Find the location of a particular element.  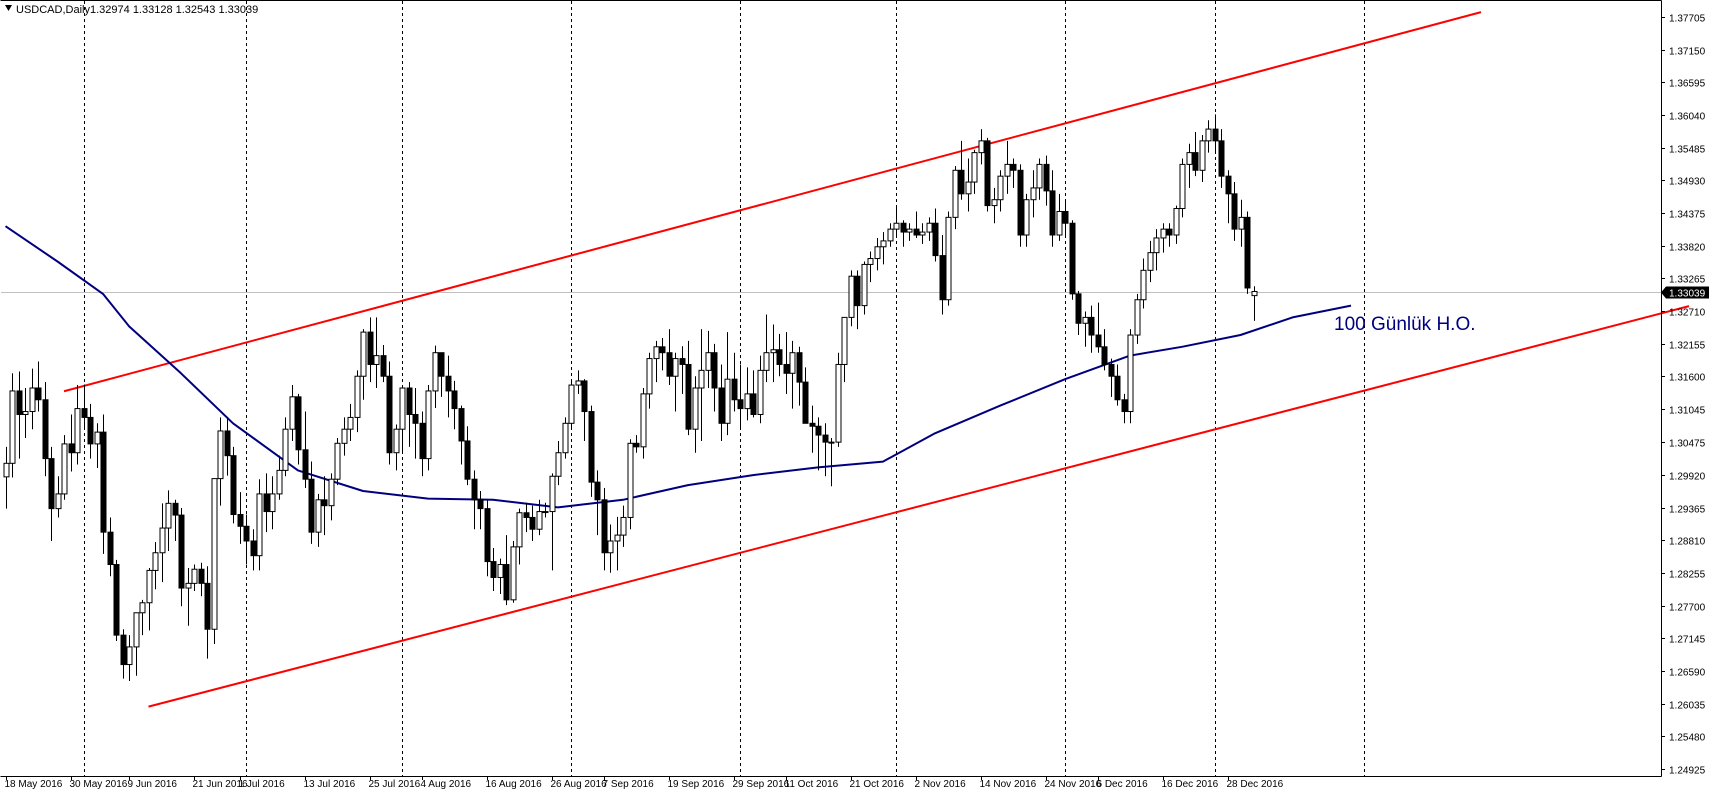

x-tick-label: 16 Dec 2016 is located at coordinates (1190, 784).